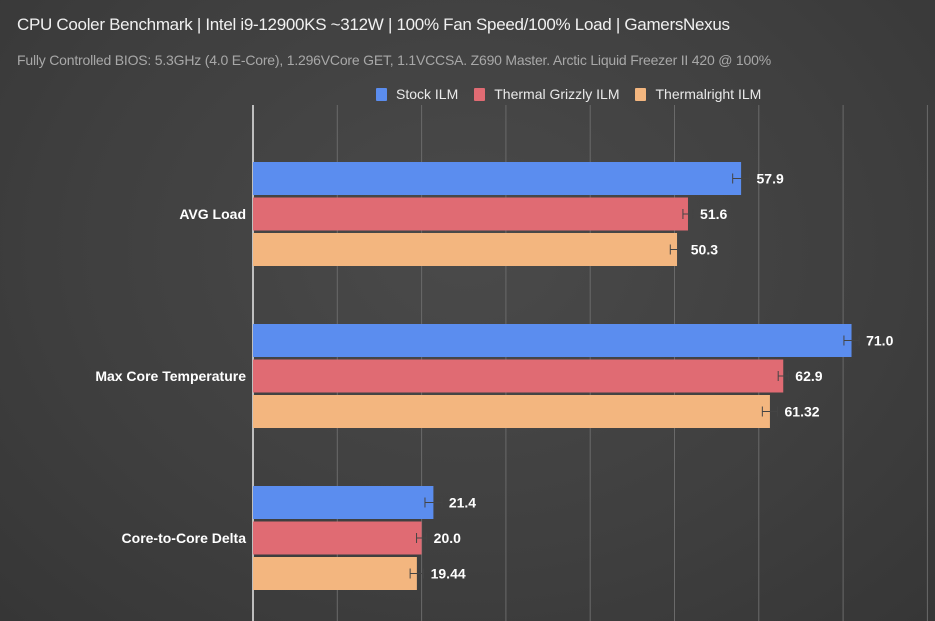 This screenshot has height=621, width=935. I want to click on legend-item-thermalright: Thermalright ILM, so click(698, 94).